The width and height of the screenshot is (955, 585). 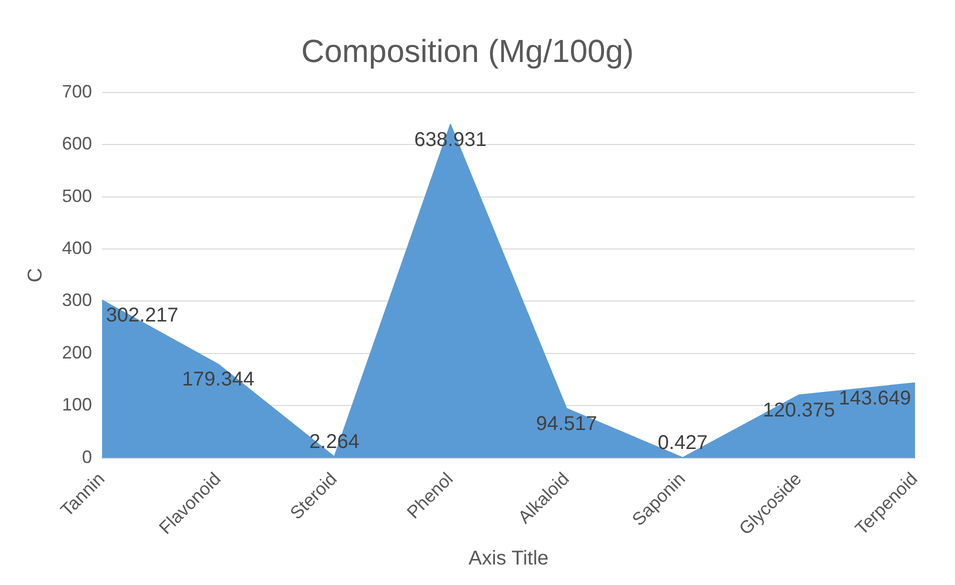 What do you see at coordinates (35, 275) in the screenshot?
I see `y-axis-title: C` at bounding box center [35, 275].